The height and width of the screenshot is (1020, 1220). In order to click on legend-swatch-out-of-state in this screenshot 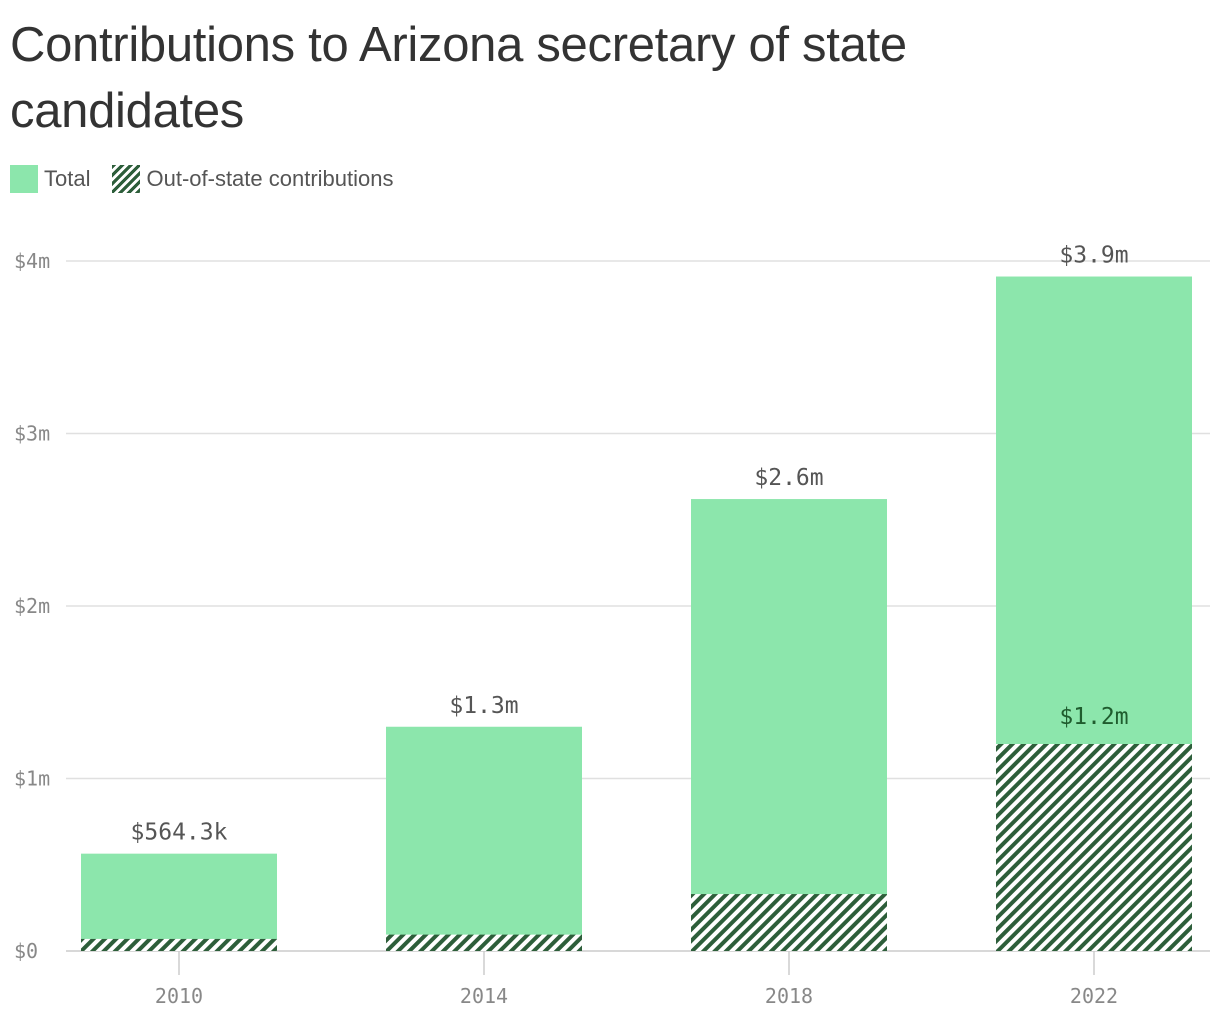, I will do `click(126, 179)`.